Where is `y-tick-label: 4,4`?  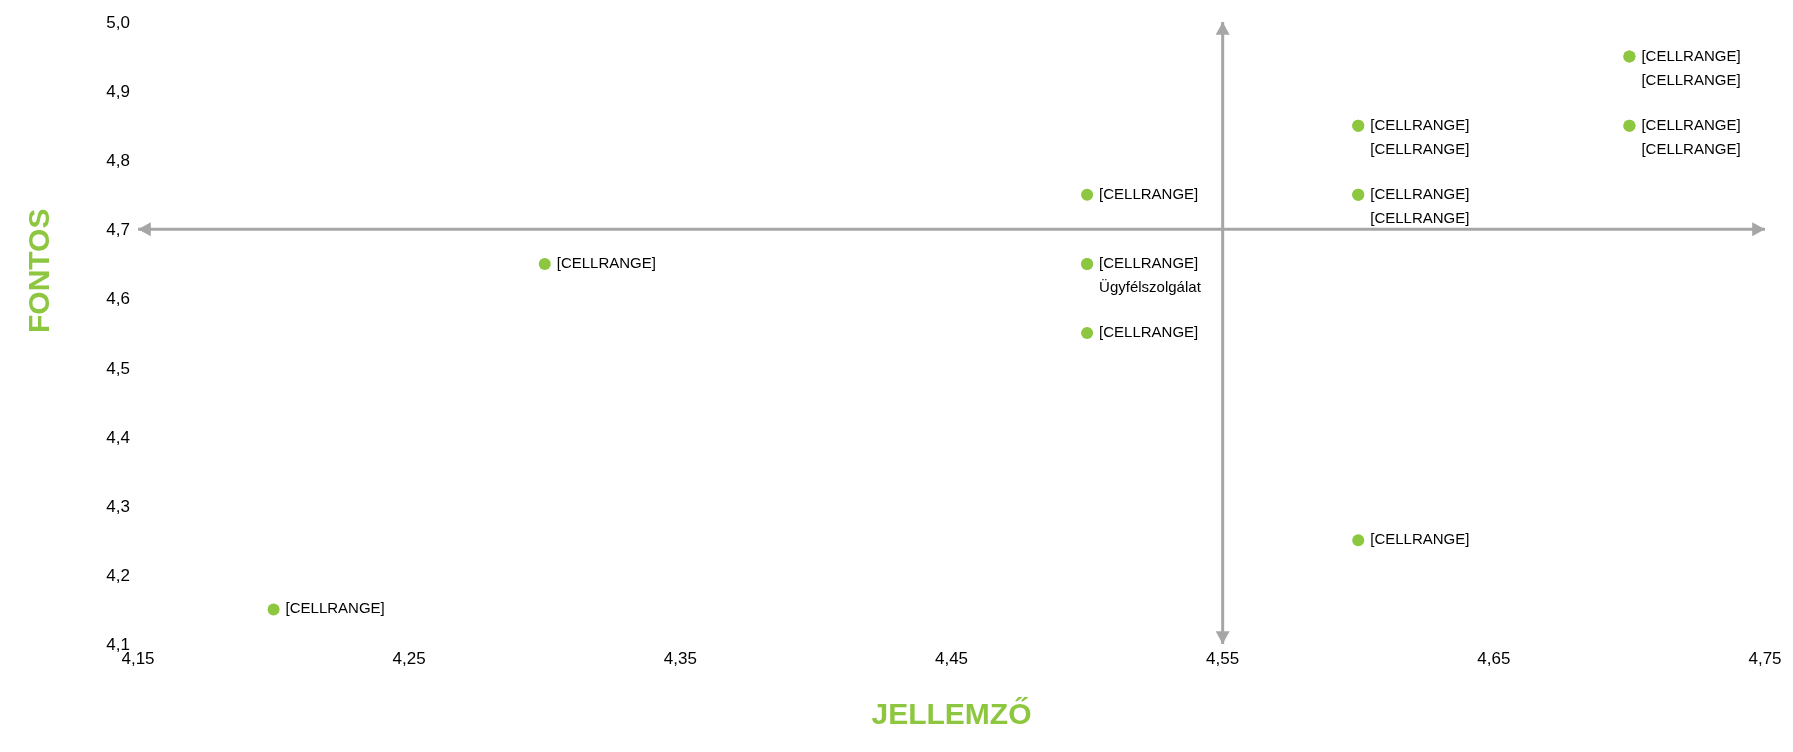
y-tick-label: 4,4 is located at coordinates (118, 437).